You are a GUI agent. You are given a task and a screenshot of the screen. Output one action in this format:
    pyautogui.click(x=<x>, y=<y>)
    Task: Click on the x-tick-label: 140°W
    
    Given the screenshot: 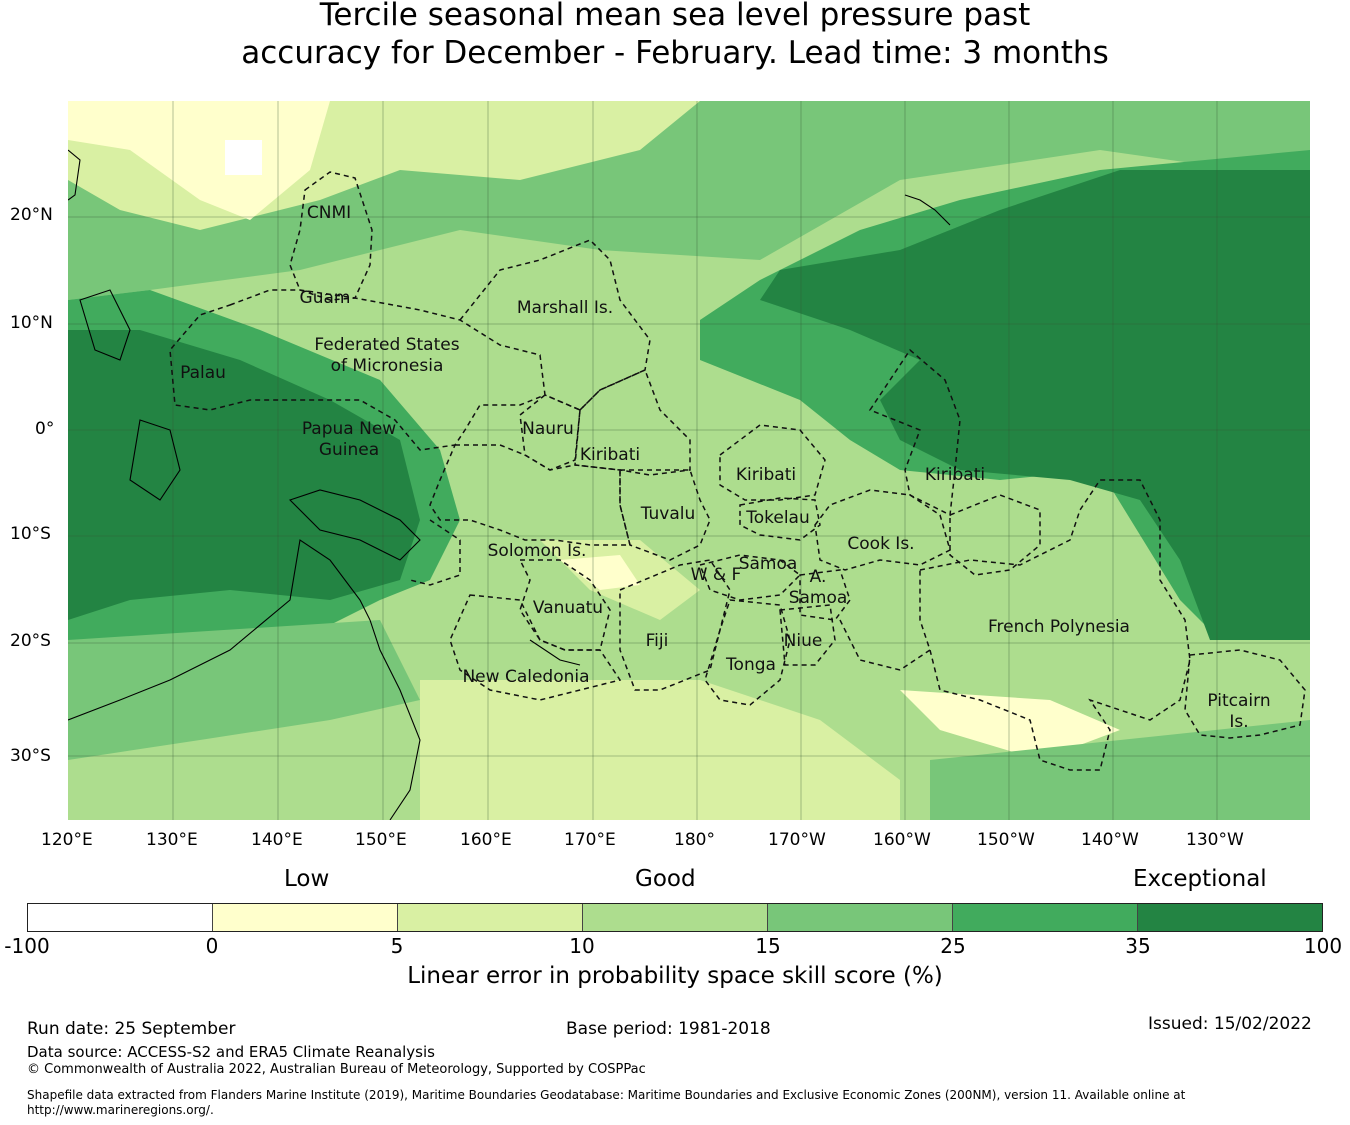 What is the action you would take?
    pyautogui.click(x=1110, y=840)
    